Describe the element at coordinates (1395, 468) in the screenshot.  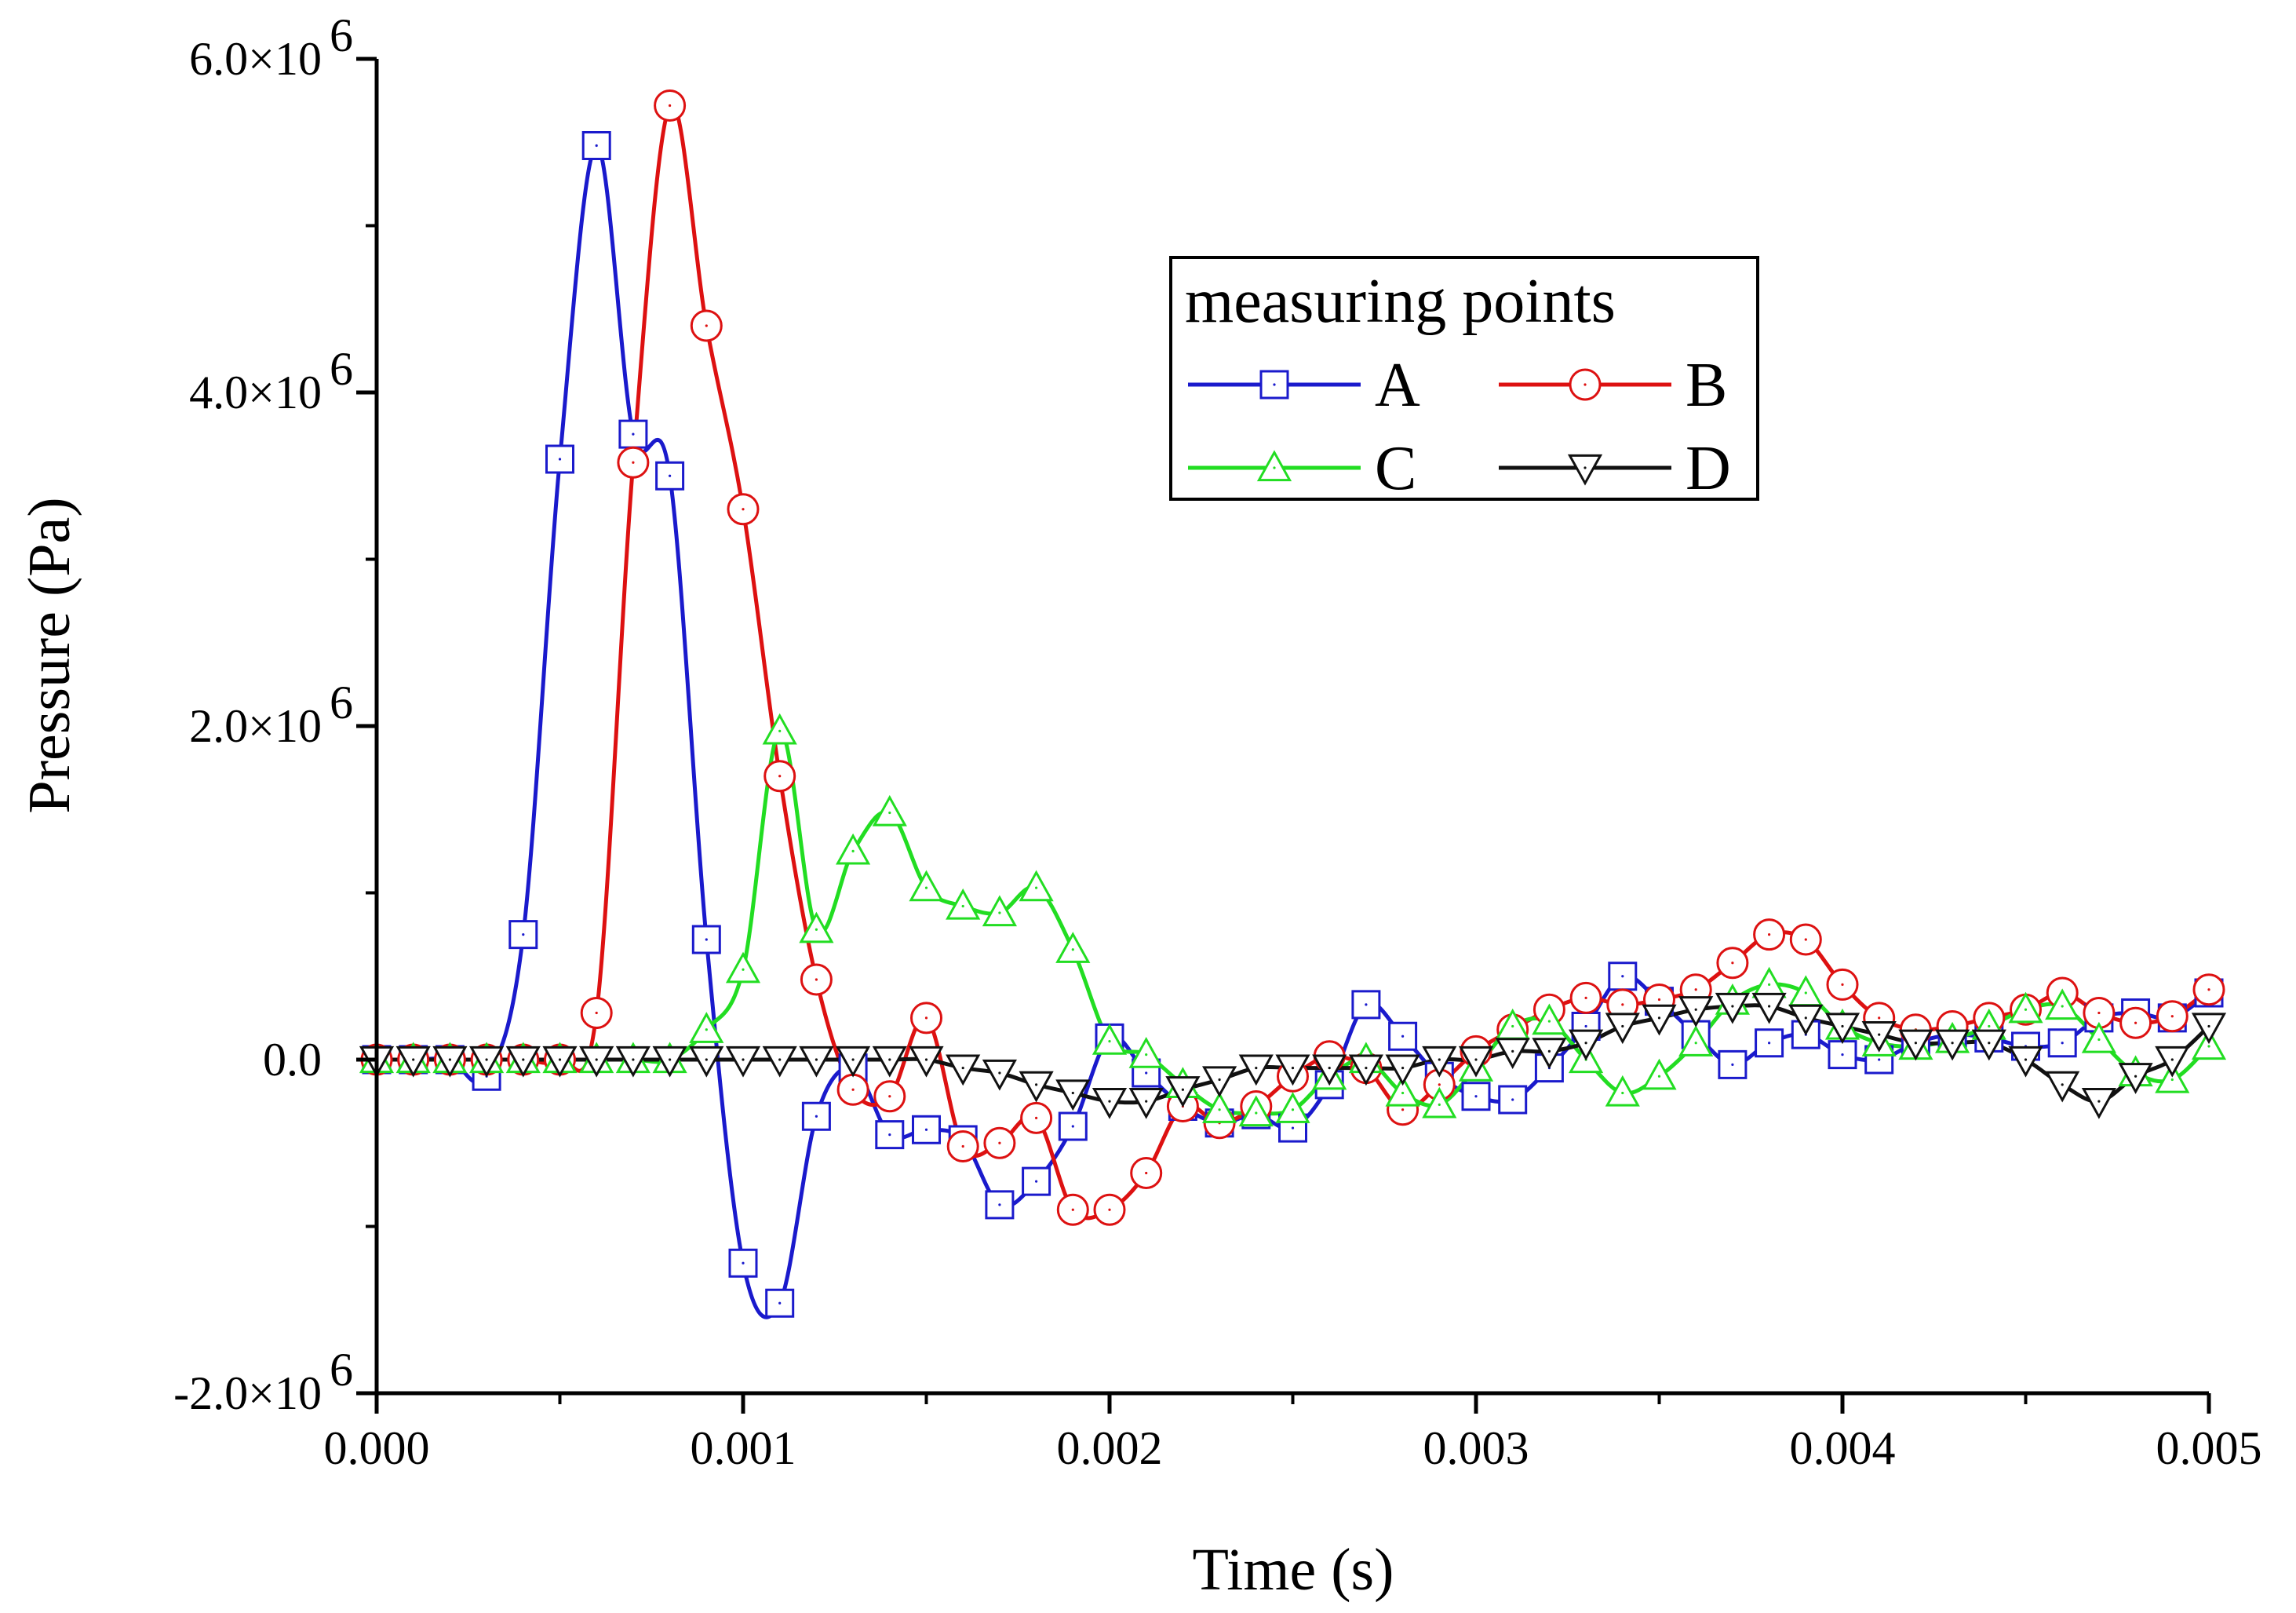
I see `legend-label: C` at that location.